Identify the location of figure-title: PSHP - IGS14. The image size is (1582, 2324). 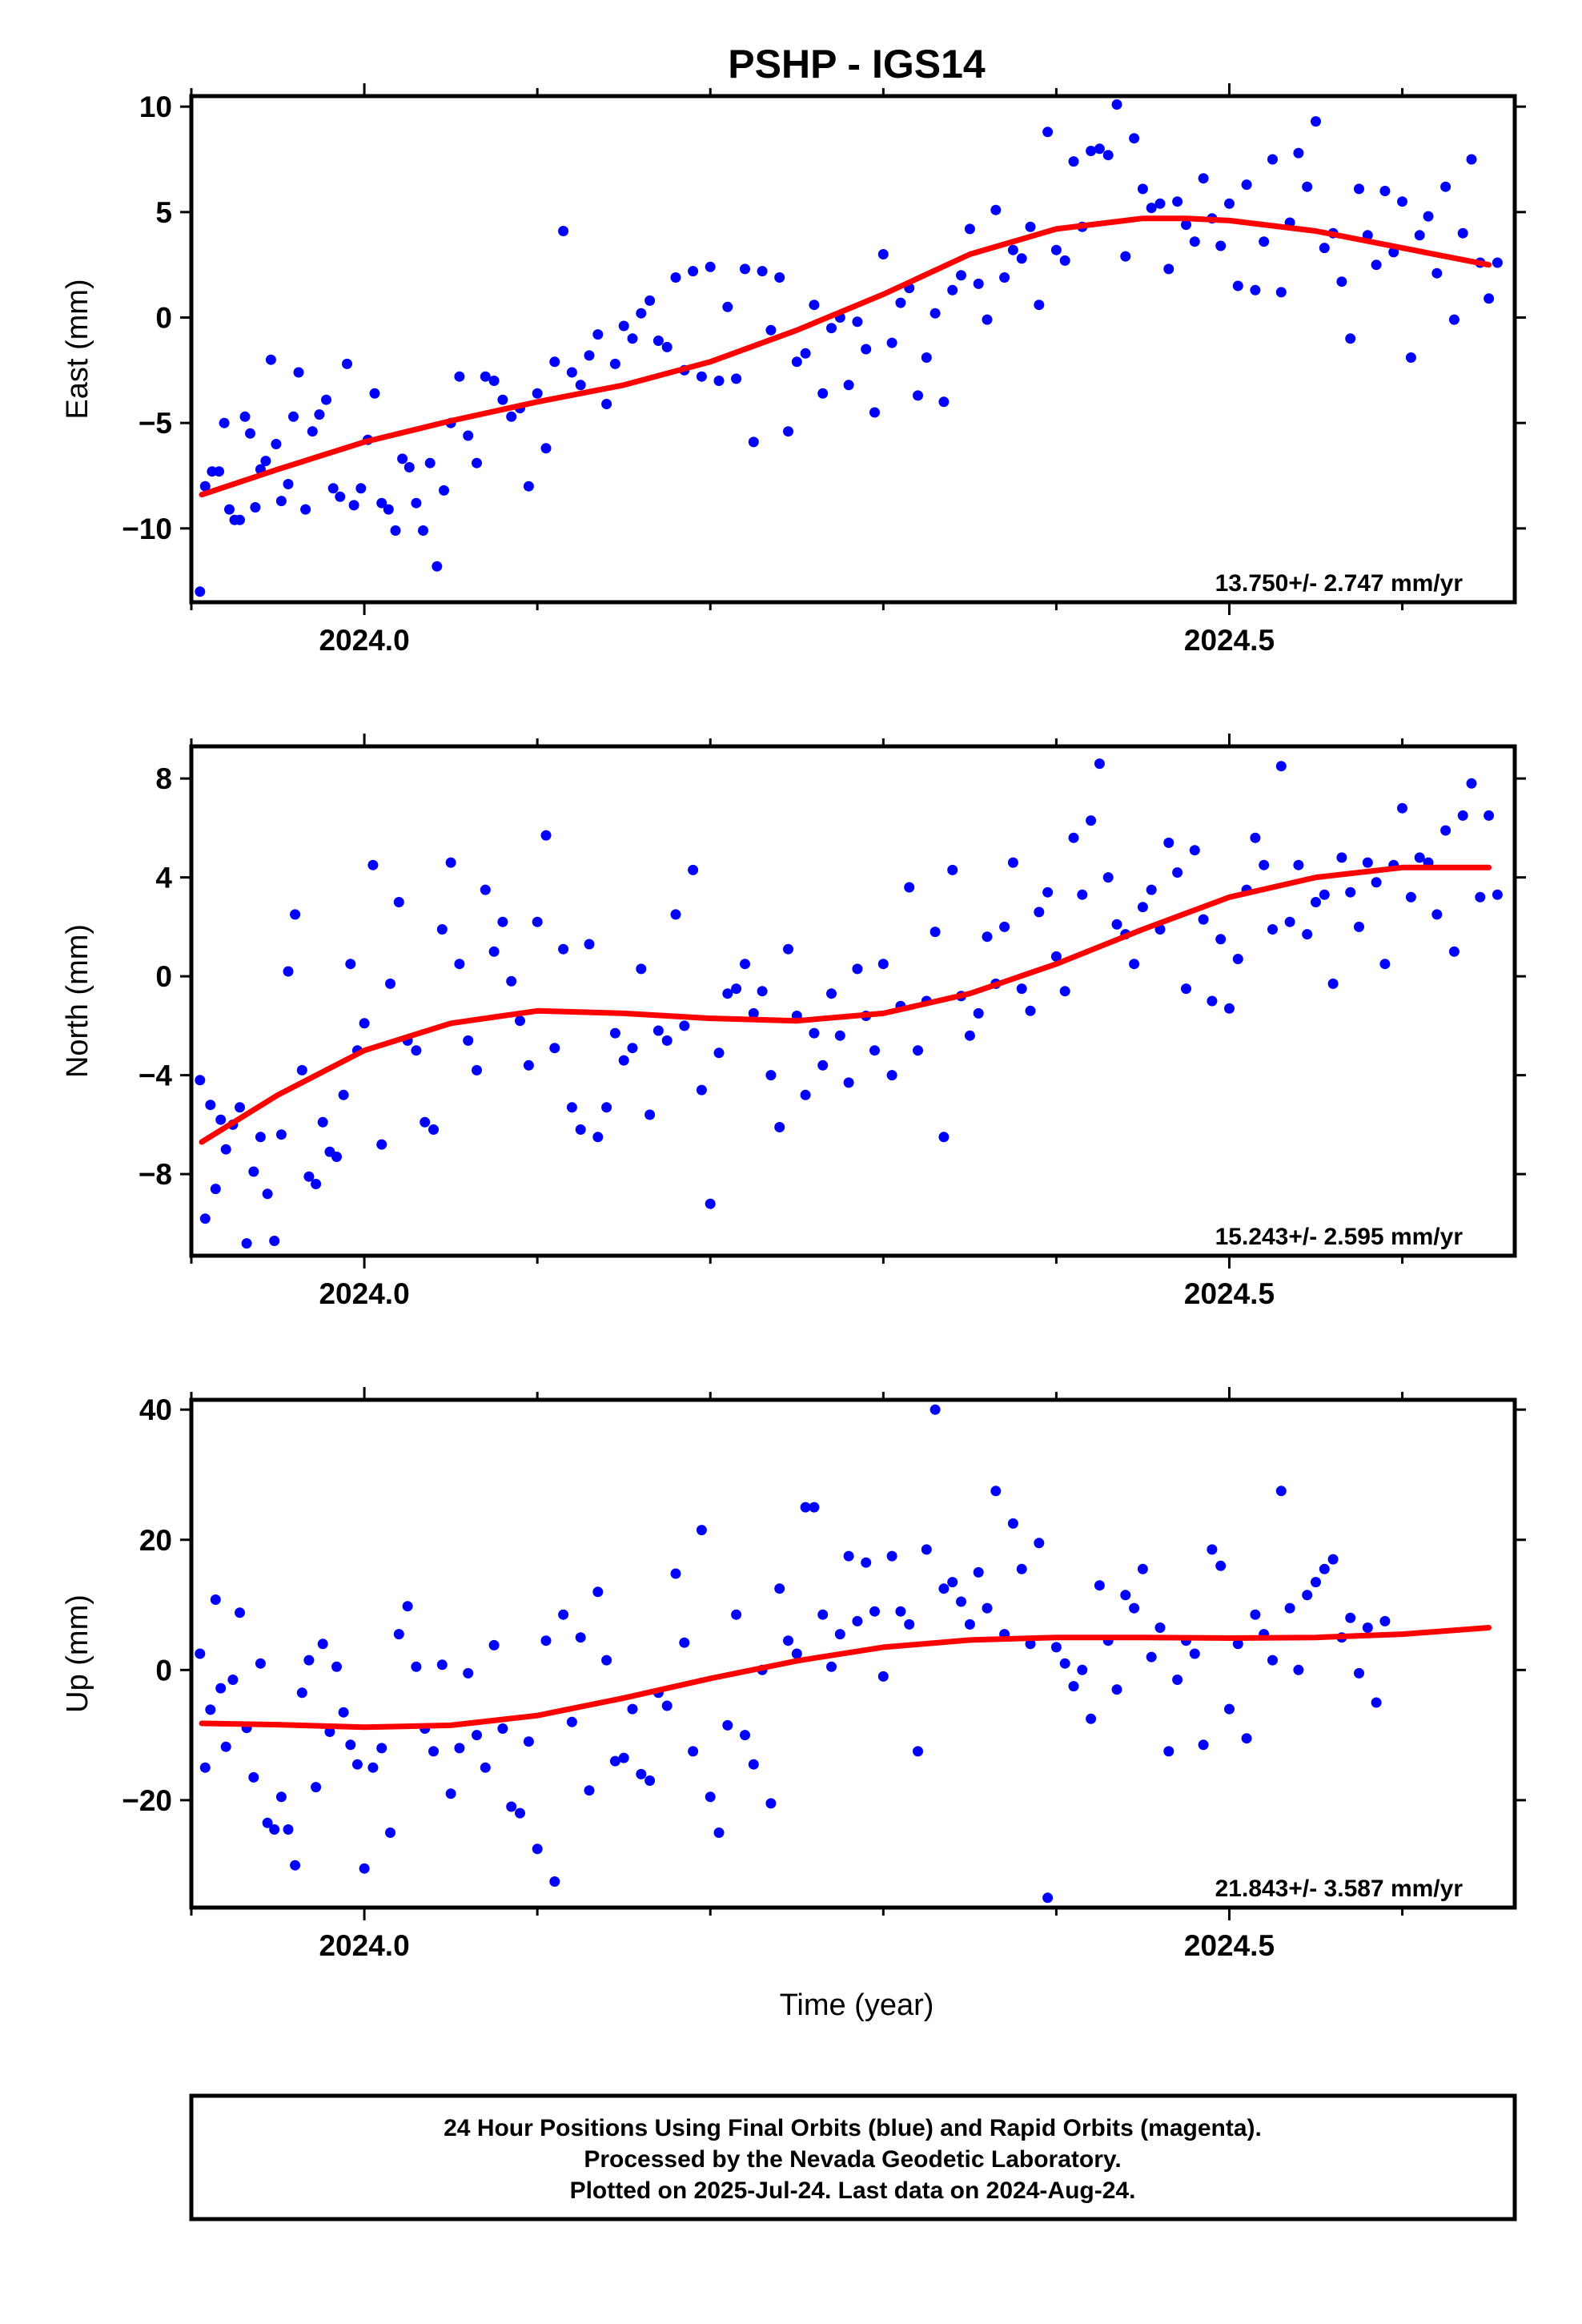
(857, 64).